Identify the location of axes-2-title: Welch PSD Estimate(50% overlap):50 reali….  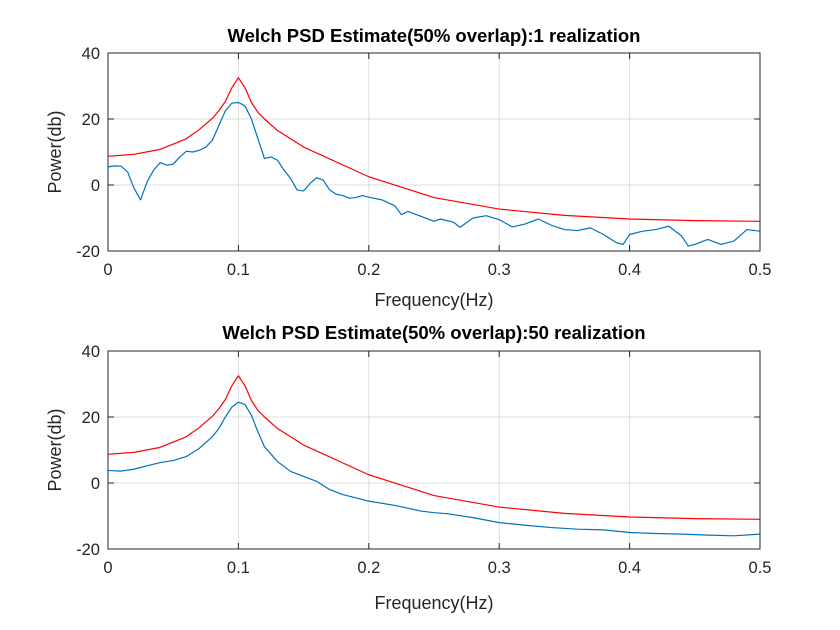
(433, 332).